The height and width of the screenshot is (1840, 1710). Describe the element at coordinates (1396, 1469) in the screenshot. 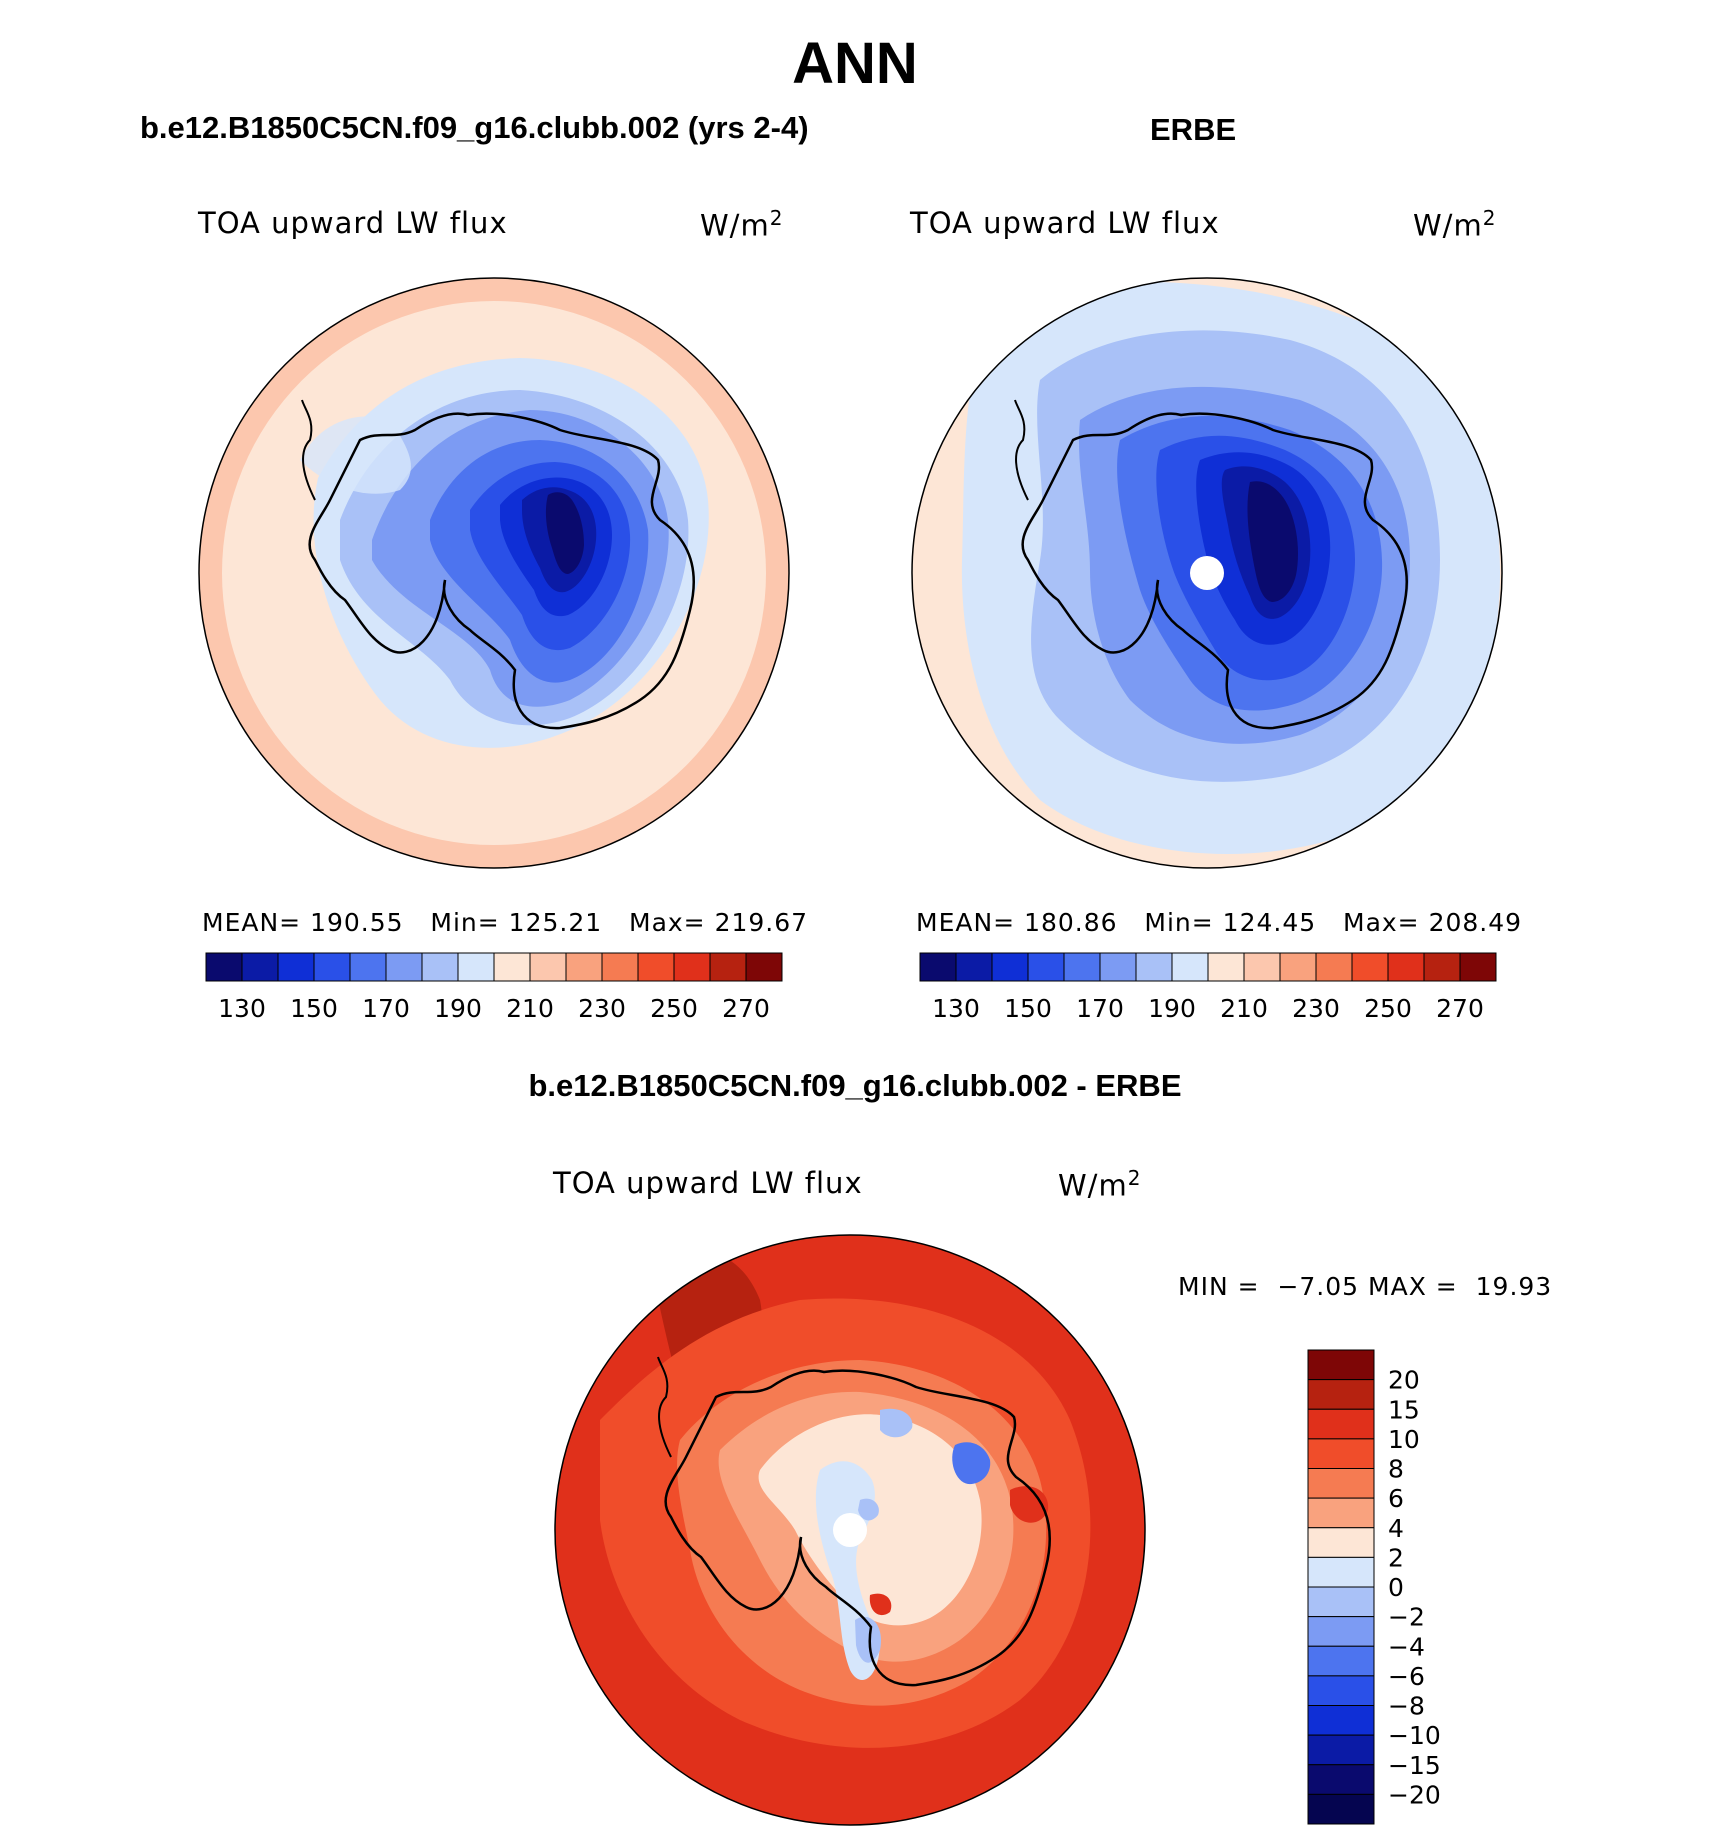

I see `panel3-colorbar-tick-label: 8` at that location.